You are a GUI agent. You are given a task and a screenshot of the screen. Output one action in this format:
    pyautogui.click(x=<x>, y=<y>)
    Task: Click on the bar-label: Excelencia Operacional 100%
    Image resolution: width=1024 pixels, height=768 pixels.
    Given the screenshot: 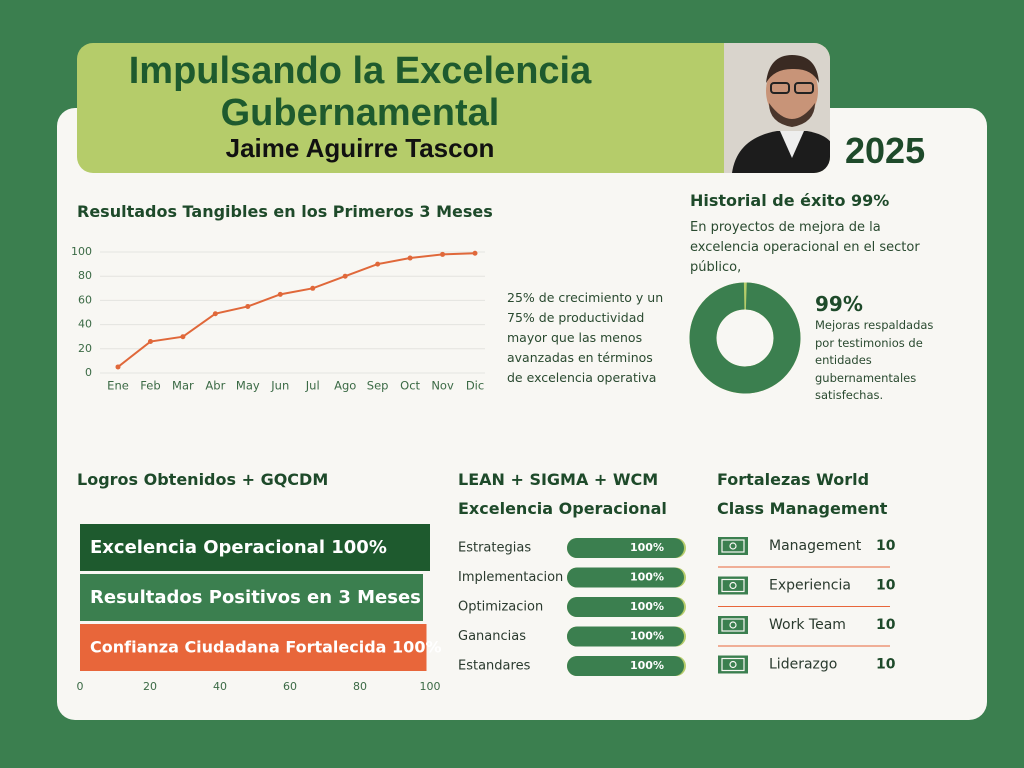 What is the action you would take?
    pyautogui.click(x=238, y=547)
    